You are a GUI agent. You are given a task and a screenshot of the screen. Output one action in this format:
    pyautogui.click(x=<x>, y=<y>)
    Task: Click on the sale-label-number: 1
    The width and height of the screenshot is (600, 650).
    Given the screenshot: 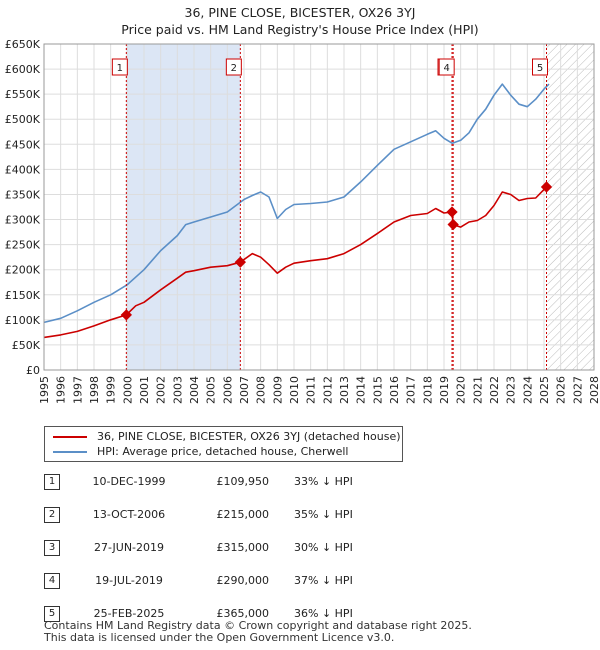 What is the action you would take?
    pyautogui.click(x=120, y=68)
    